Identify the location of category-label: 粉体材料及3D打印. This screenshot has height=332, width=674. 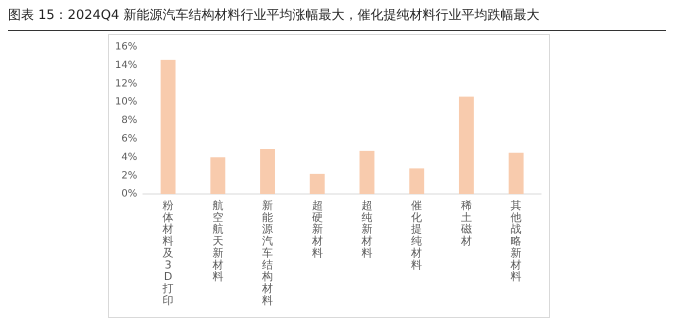
(168, 252).